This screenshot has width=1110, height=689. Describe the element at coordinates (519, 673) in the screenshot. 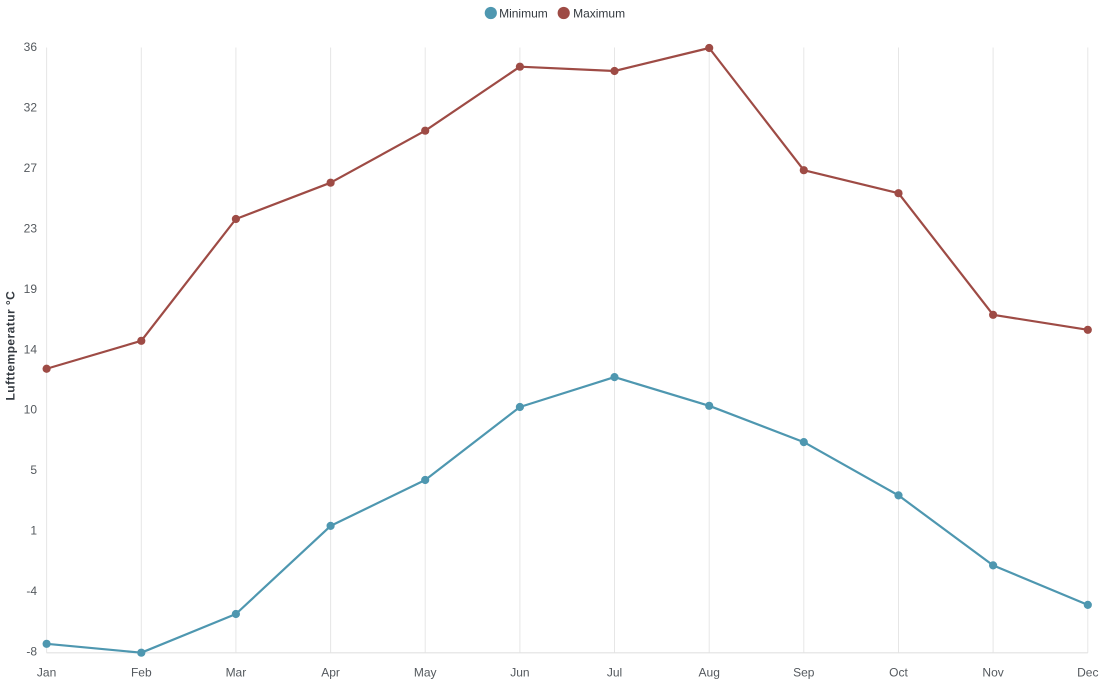

I see `svg-text: Jun` at that location.